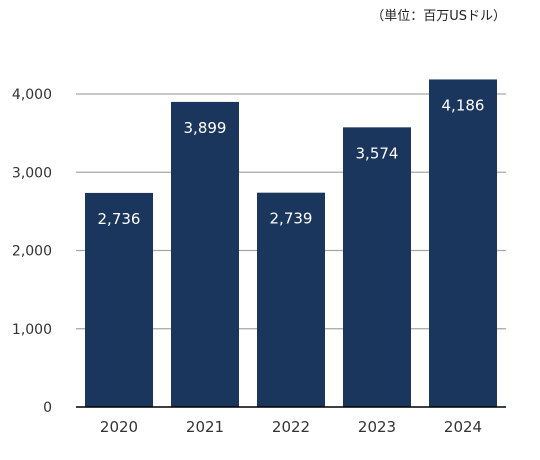 Image resolution: width=540 pixels, height=460 pixels. What do you see at coordinates (377, 427) in the screenshot?
I see `x-tick-label: 2023` at bounding box center [377, 427].